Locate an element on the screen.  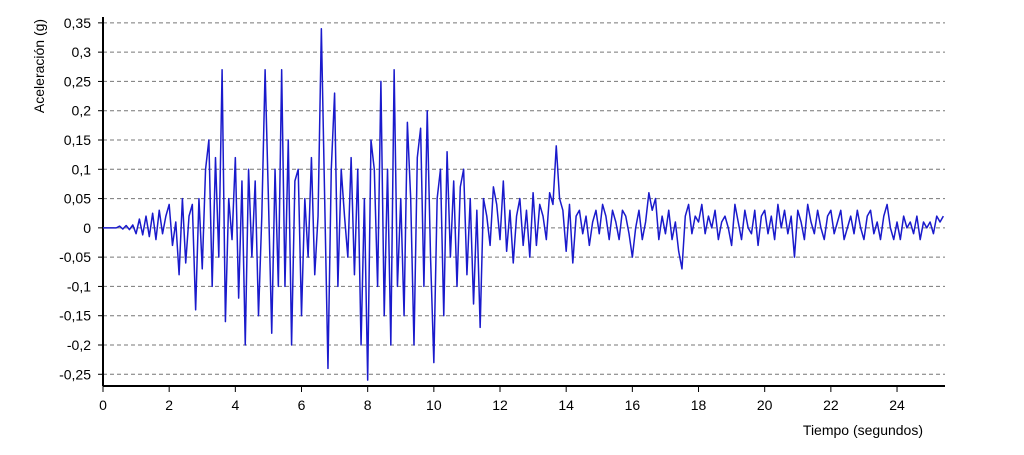
y-tick-label: 0,25 is located at coordinates (77, 81).